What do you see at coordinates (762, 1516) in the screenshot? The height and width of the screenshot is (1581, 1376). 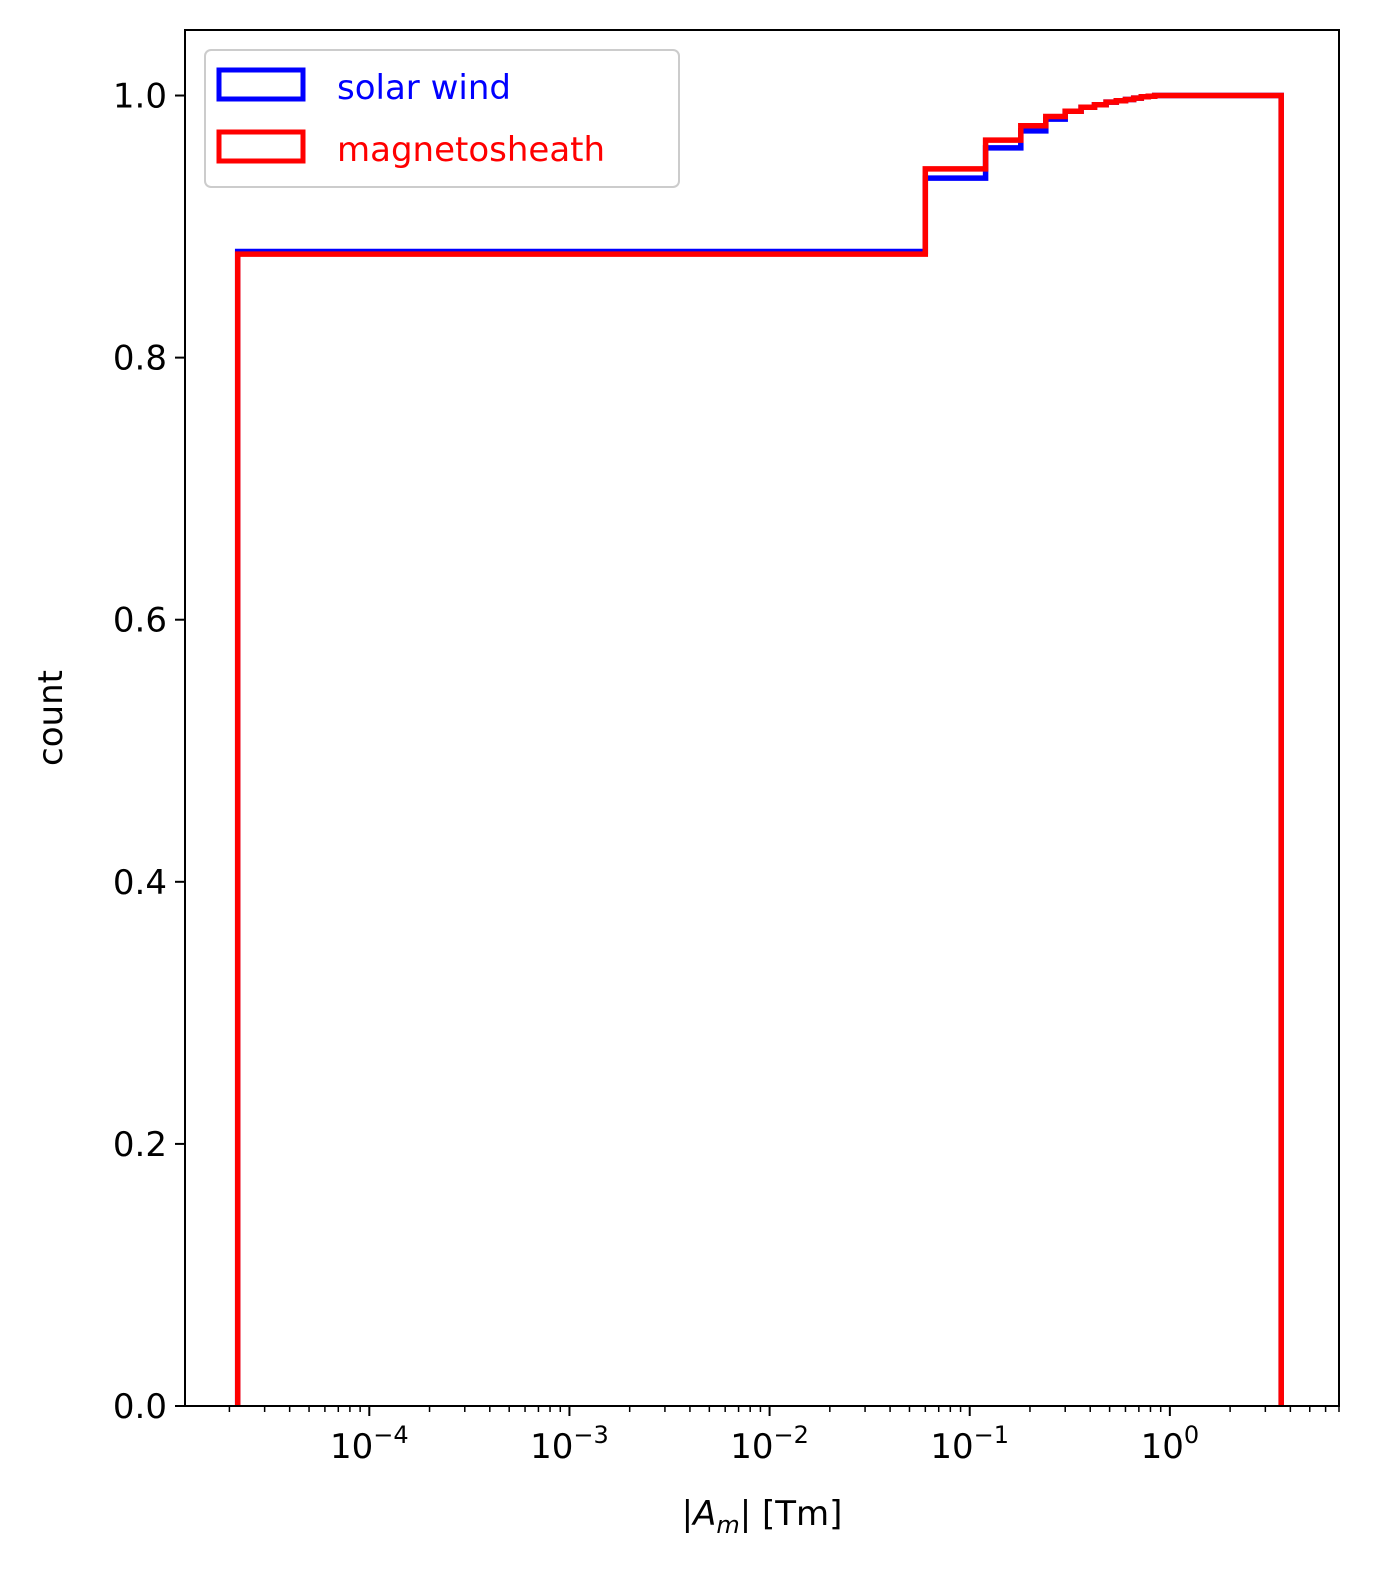 I see `x-axis-label: |Am| [Tm]` at bounding box center [762, 1516].